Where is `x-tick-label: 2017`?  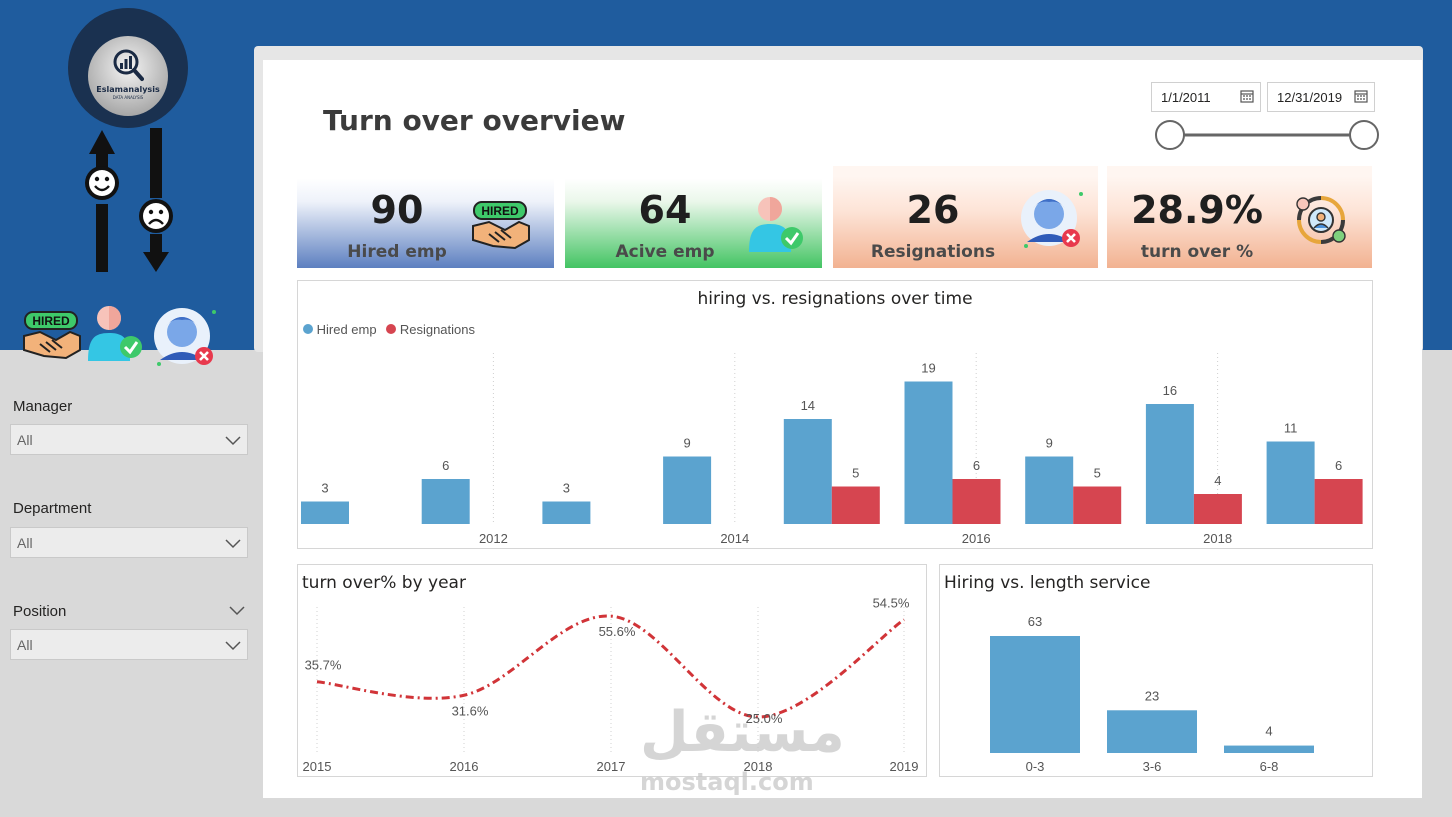 x-tick-label: 2017 is located at coordinates (611, 766).